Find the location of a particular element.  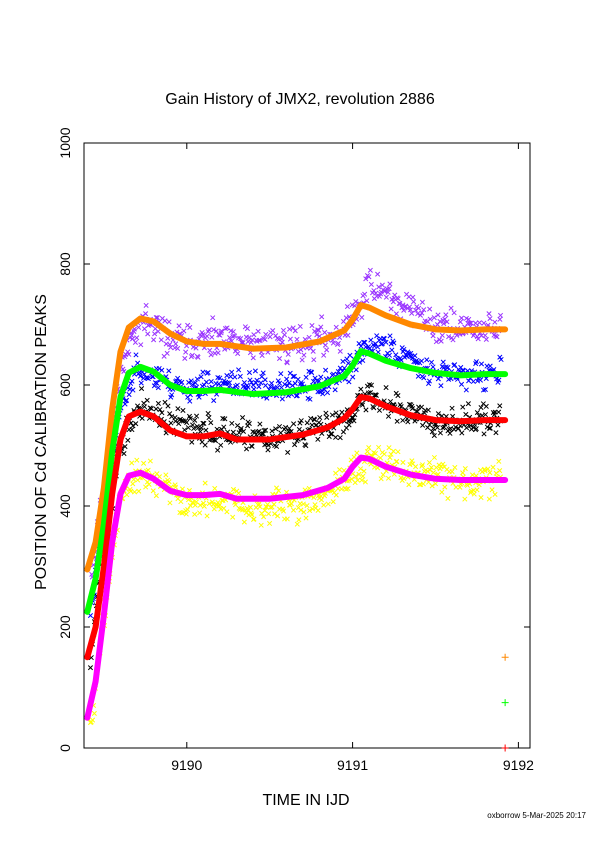

x-tick-label: 9192 is located at coordinates (518, 765).